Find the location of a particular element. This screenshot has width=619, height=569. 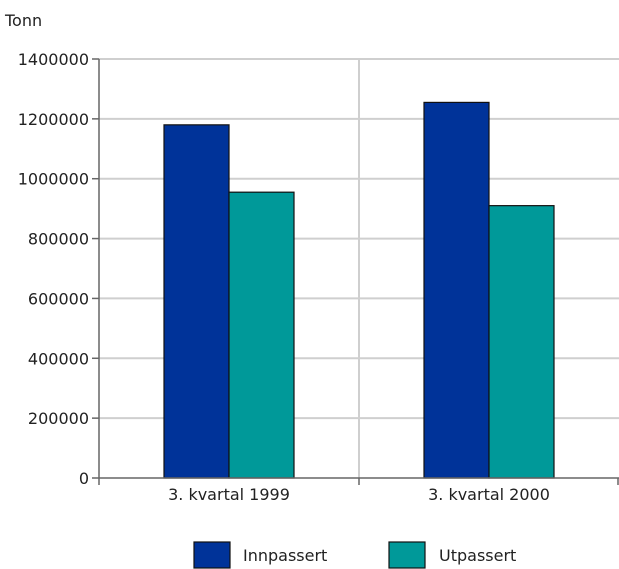

y-tick-label: 1000000 is located at coordinates (53, 179).